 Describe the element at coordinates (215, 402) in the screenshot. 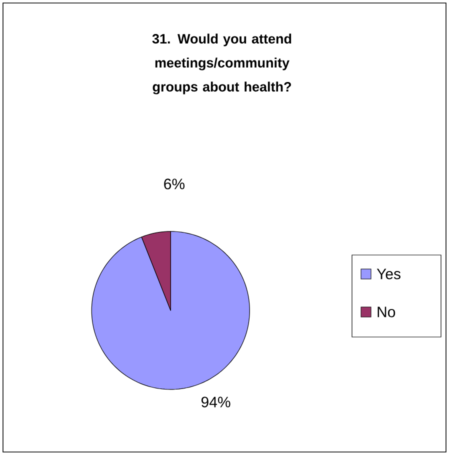

I see `data-label: 94%` at that location.